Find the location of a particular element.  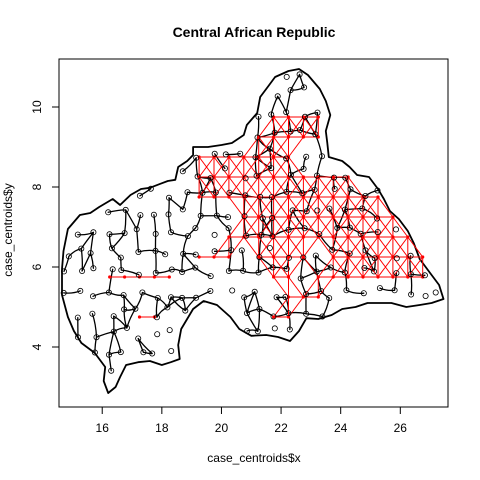

y-tick-label: 6 is located at coordinates (37, 266).